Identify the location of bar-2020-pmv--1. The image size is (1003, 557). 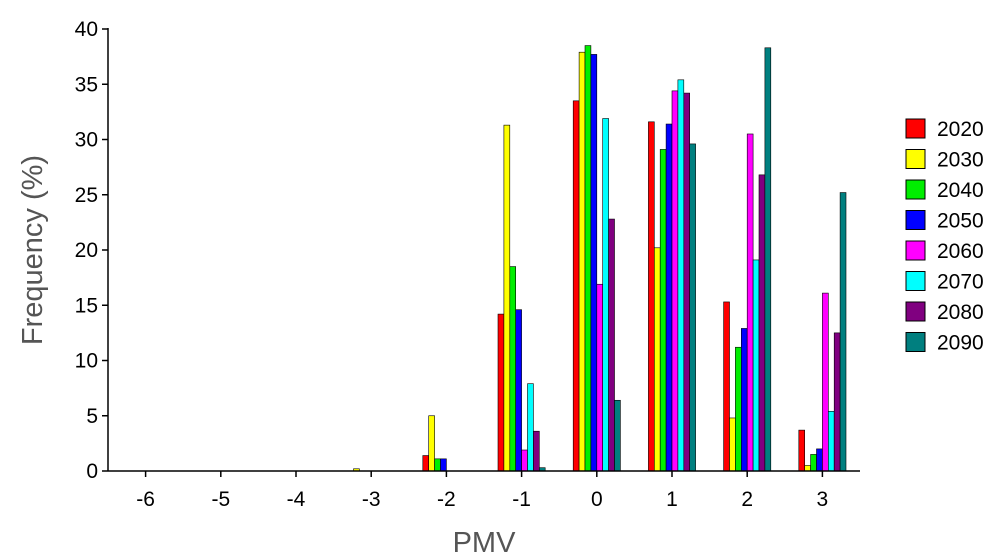
(501, 392).